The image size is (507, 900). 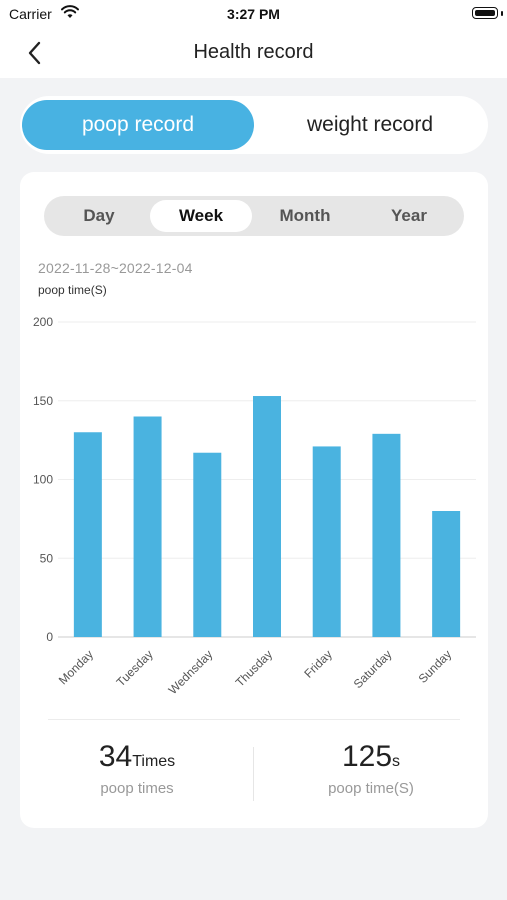 I want to click on y-tick-label: 200, so click(x=43, y=322).